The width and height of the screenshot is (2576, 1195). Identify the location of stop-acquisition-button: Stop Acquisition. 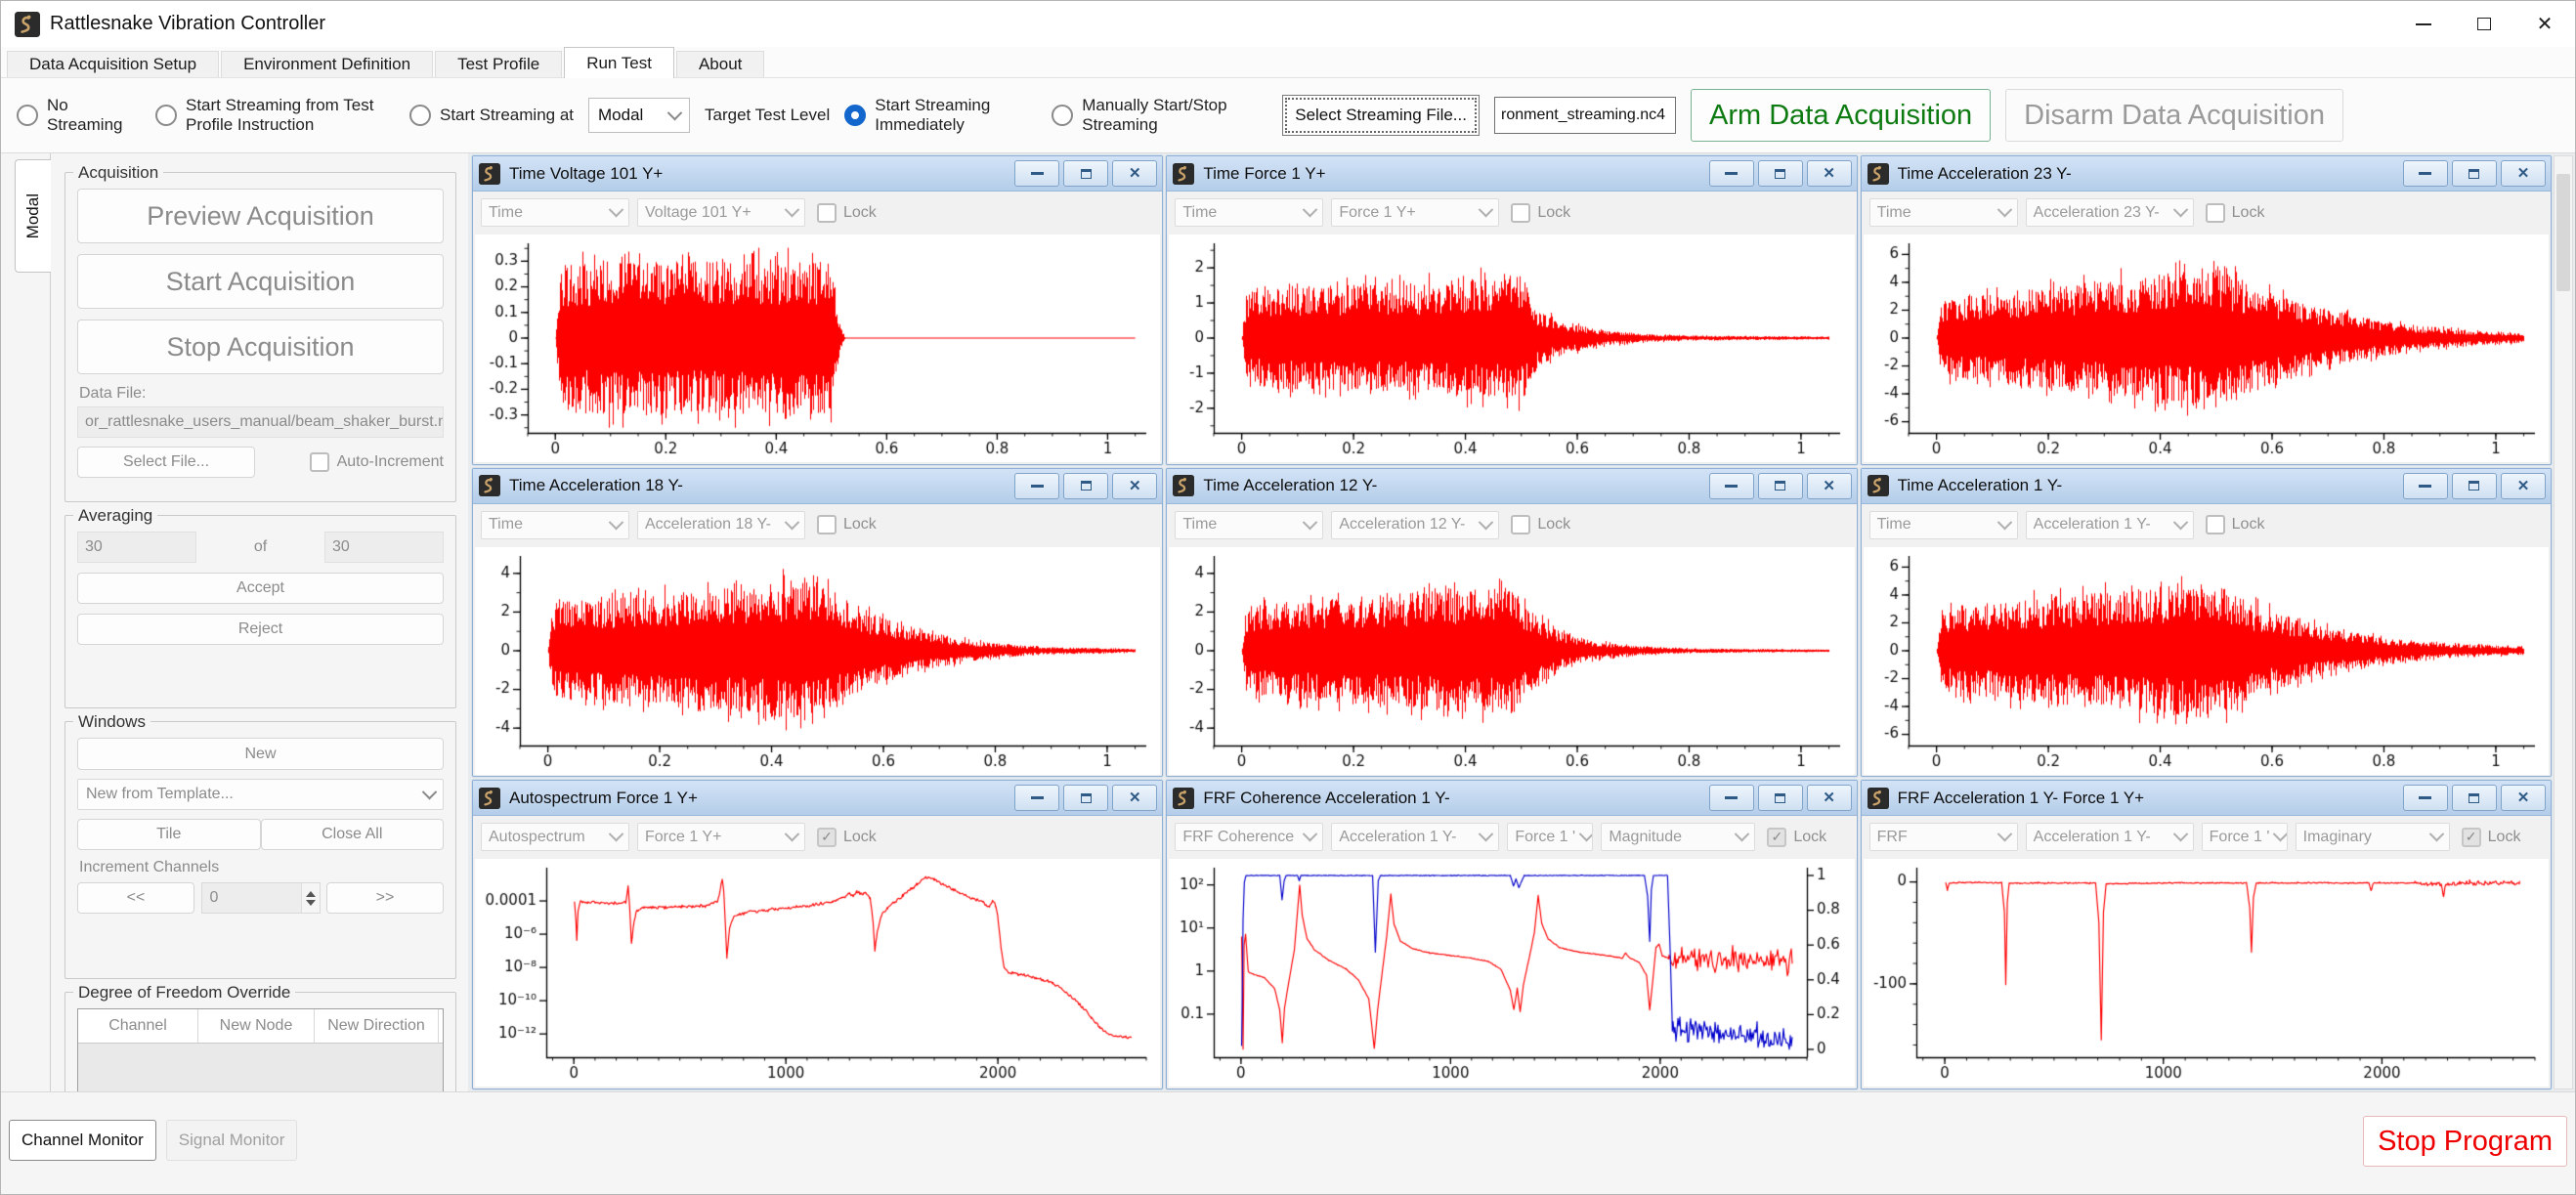
(261, 347).